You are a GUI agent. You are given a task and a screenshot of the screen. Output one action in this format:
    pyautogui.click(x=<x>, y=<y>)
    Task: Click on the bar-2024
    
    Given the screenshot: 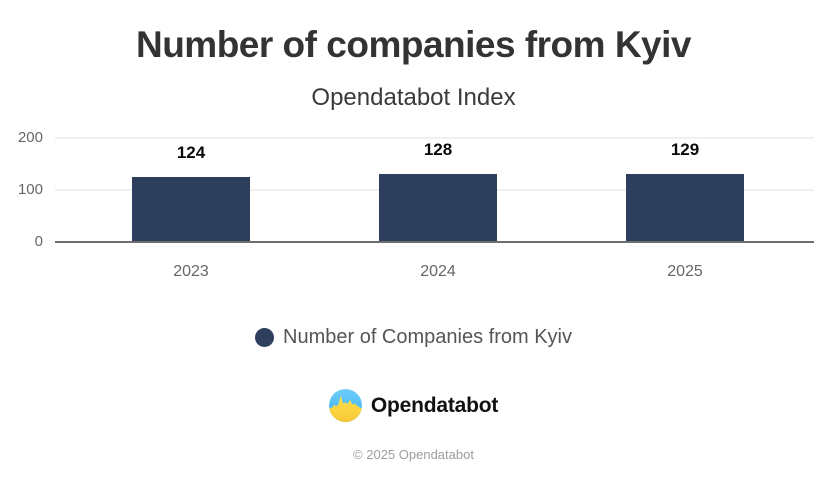 What is the action you would take?
    pyautogui.click(x=438, y=207)
    